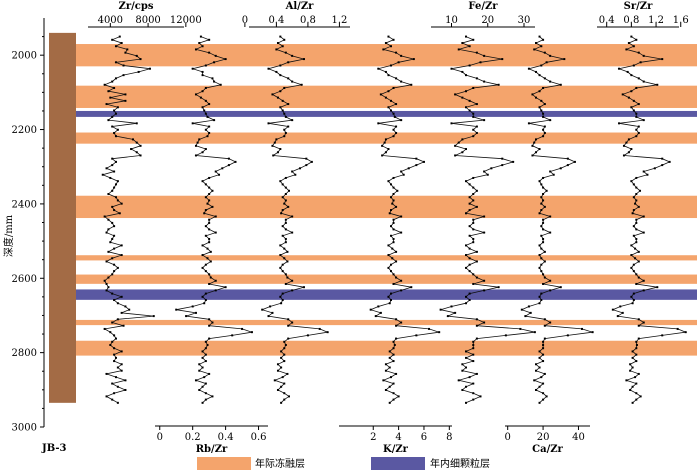 The width and height of the screenshot is (700, 472). I want to click on panel-rb-zr: 0 0.2 0.4 0.6 Rb/Zr, so click(211, 245).